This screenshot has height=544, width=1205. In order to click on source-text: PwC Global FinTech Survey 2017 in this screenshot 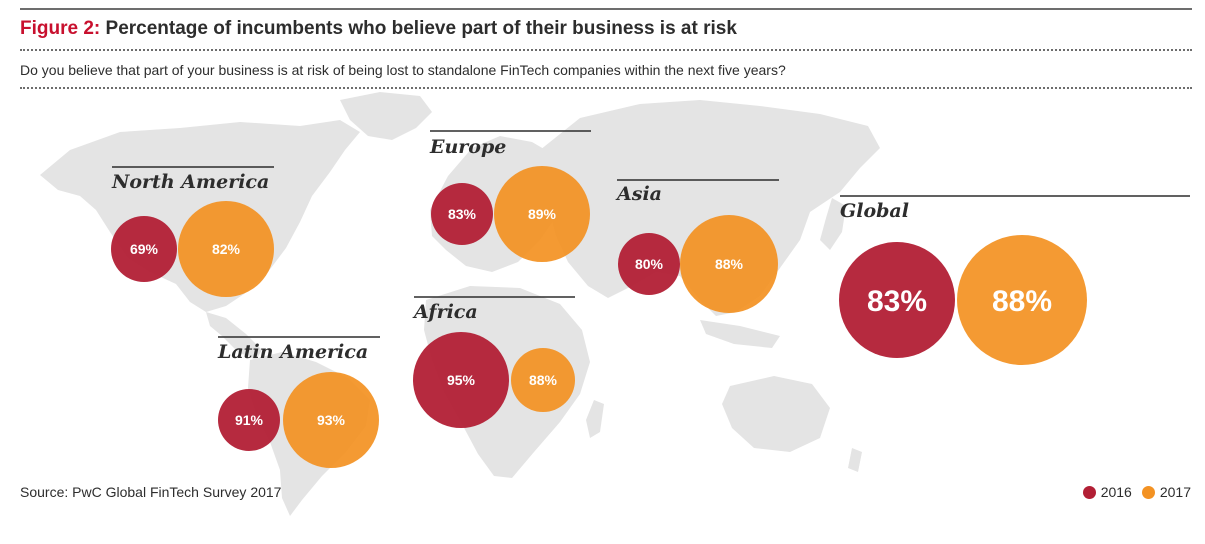, I will do `click(177, 492)`.